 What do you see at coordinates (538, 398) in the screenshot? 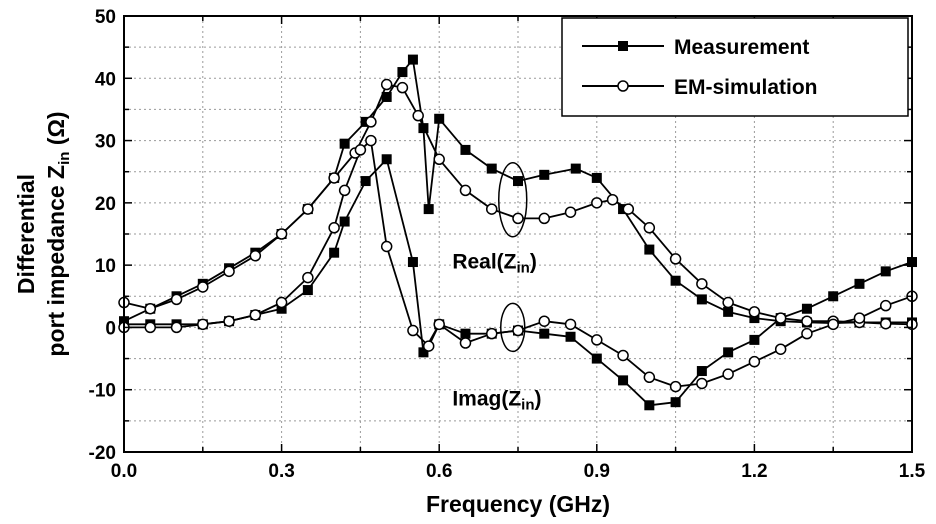
I see `imag-label-suffix: )` at bounding box center [538, 398].